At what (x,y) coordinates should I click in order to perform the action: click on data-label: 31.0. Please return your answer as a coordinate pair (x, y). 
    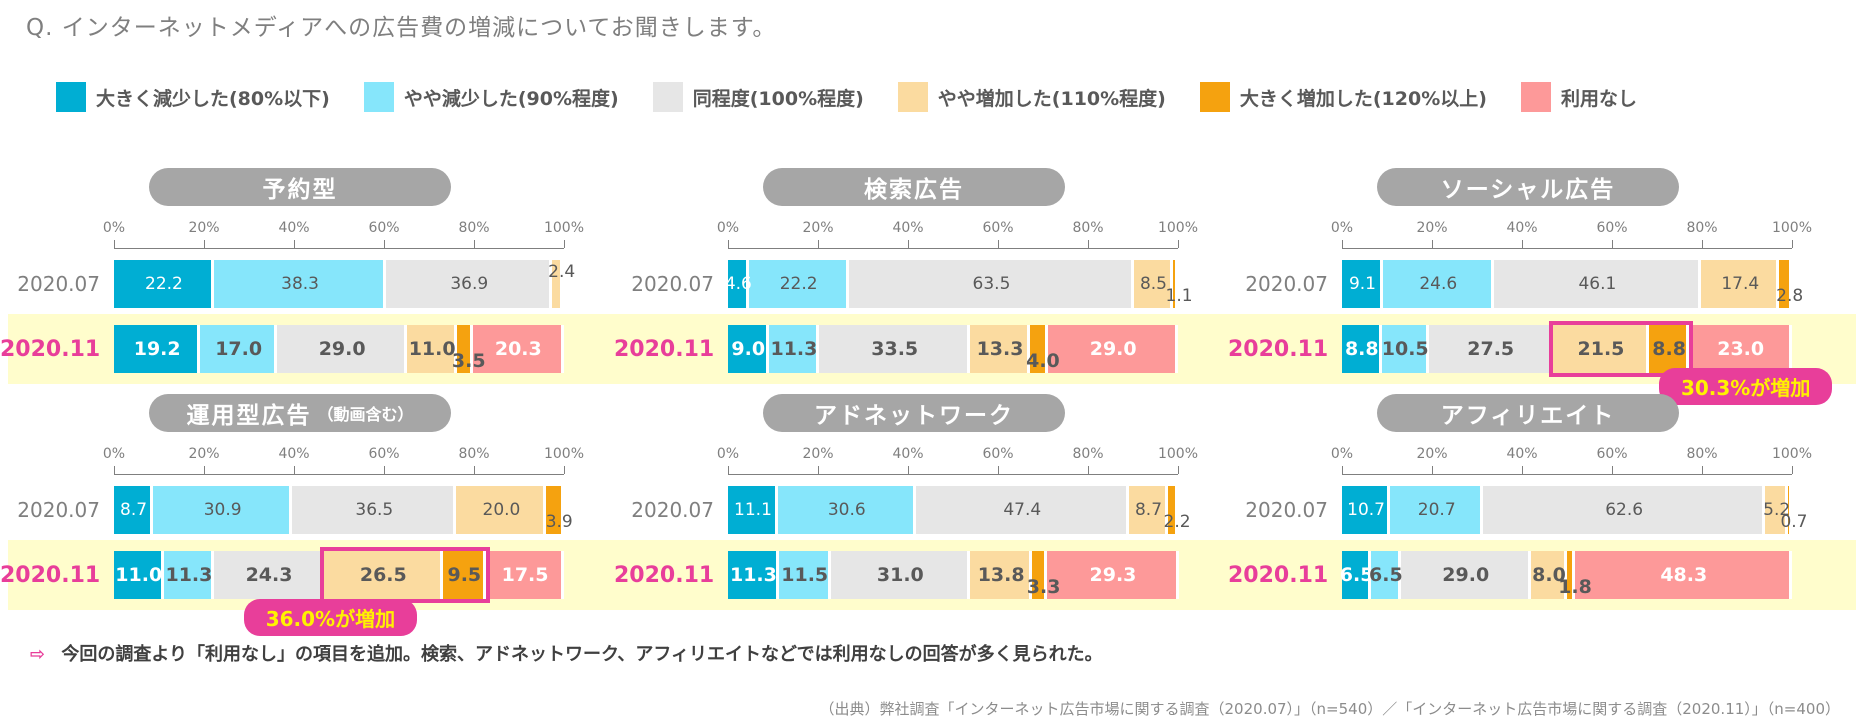
    Looking at the image, I should click on (900, 575).